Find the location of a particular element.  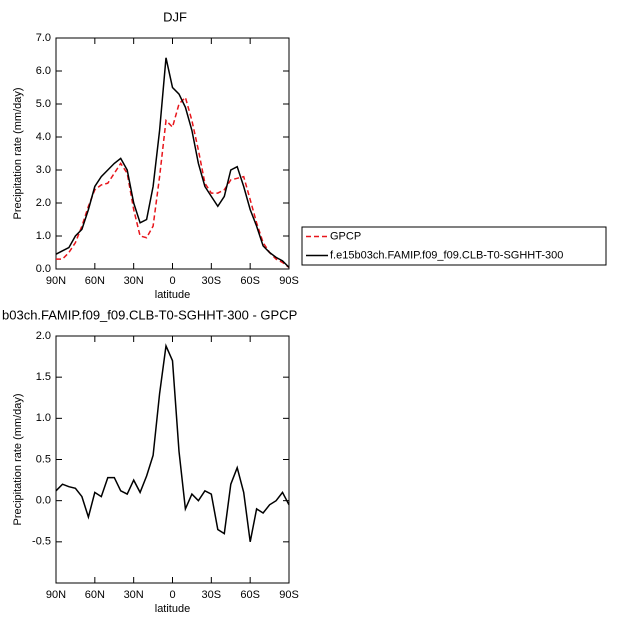

legend-box is located at coordinates (454, 246).